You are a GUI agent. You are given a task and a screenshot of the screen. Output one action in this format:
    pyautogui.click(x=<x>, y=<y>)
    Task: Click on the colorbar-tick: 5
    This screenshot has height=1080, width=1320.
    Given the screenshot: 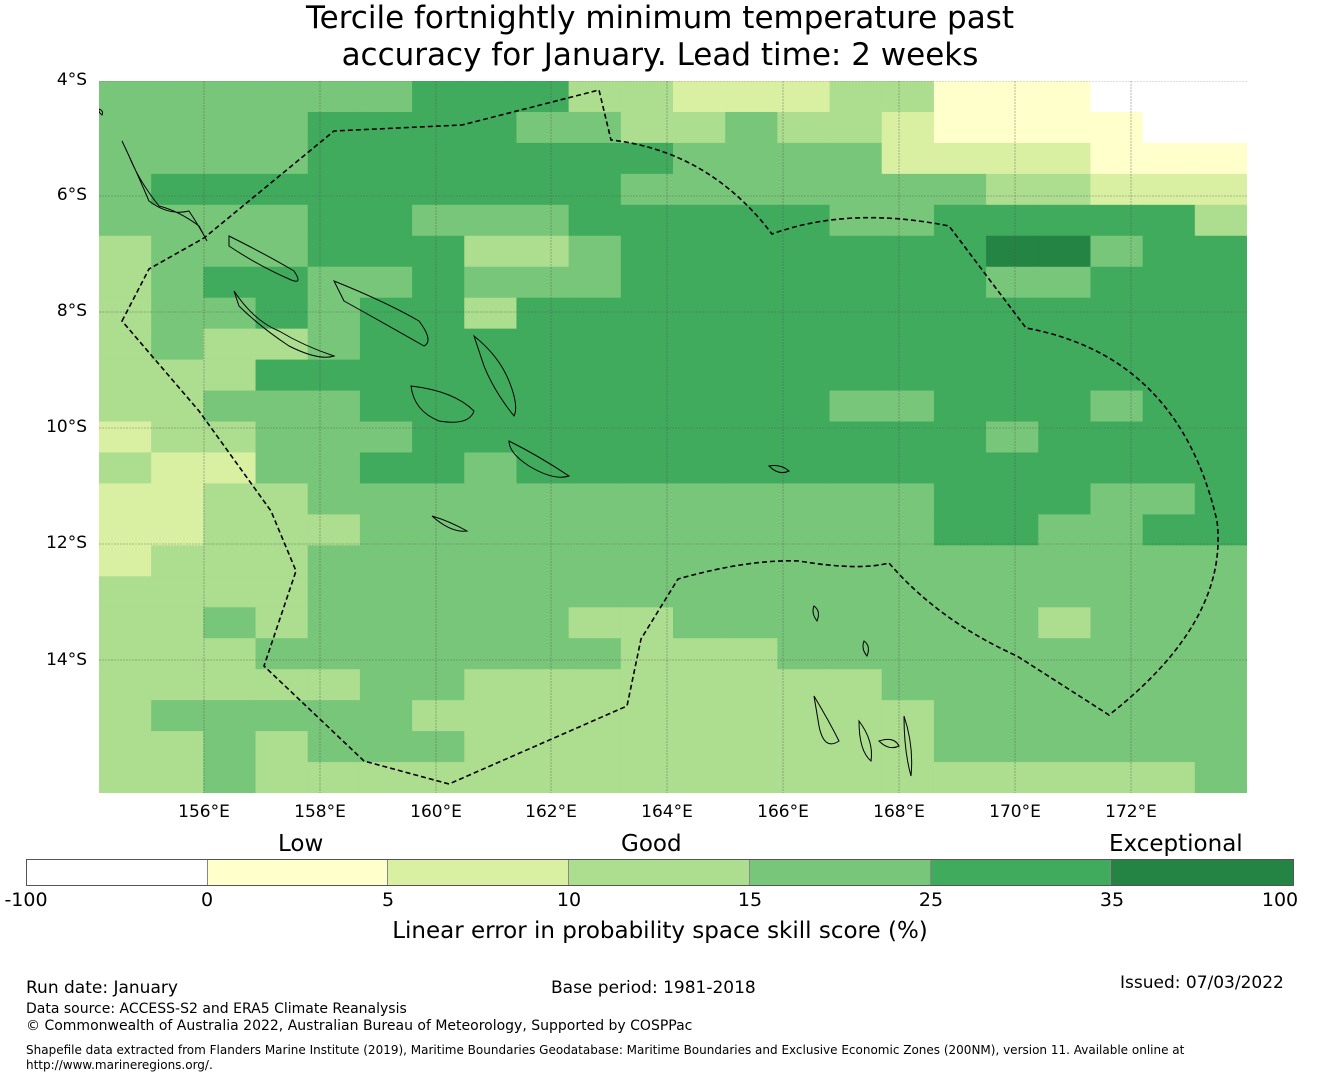 What is the action you would take?
    pyautogui.click(x=388, y=900)
    